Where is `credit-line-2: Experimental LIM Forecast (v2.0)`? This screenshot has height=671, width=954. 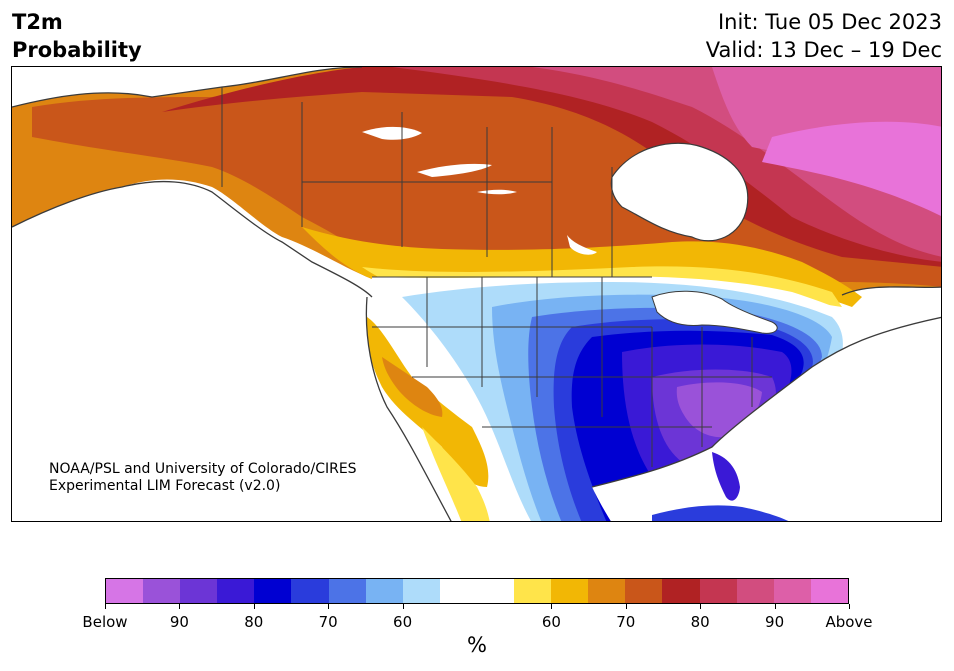 credit-line-2: Experimental LIM Forecast (v2.0) is located at coordinates (165, 486).